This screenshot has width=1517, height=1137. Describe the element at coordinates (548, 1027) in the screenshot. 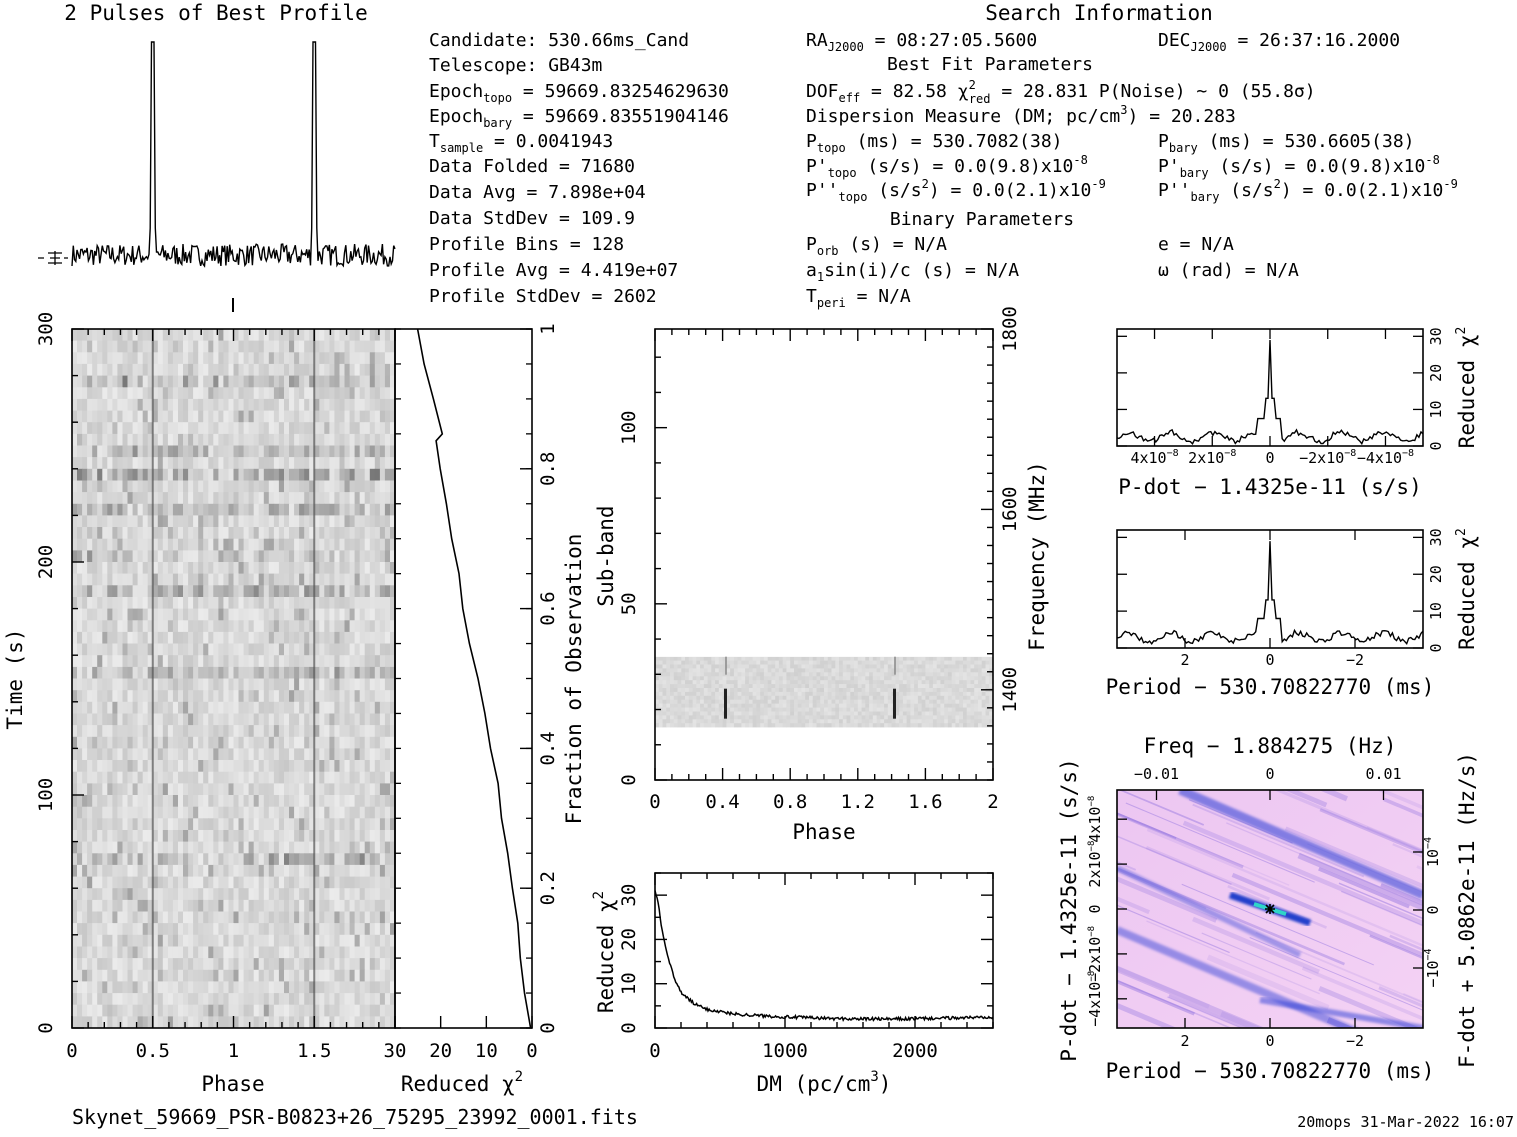

I see `y-tick-label: 0` at that location.